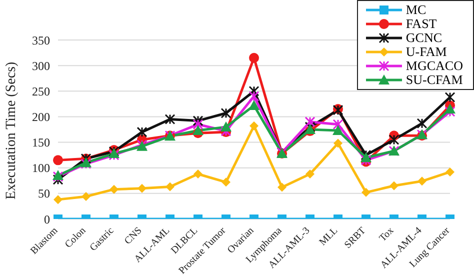 The image size is (474, 277). What do you see at coordinates (11, 131) in the screenshot?
I see `y-axis-title: Executation Time (Secs)` at bounding box center [11, 131].